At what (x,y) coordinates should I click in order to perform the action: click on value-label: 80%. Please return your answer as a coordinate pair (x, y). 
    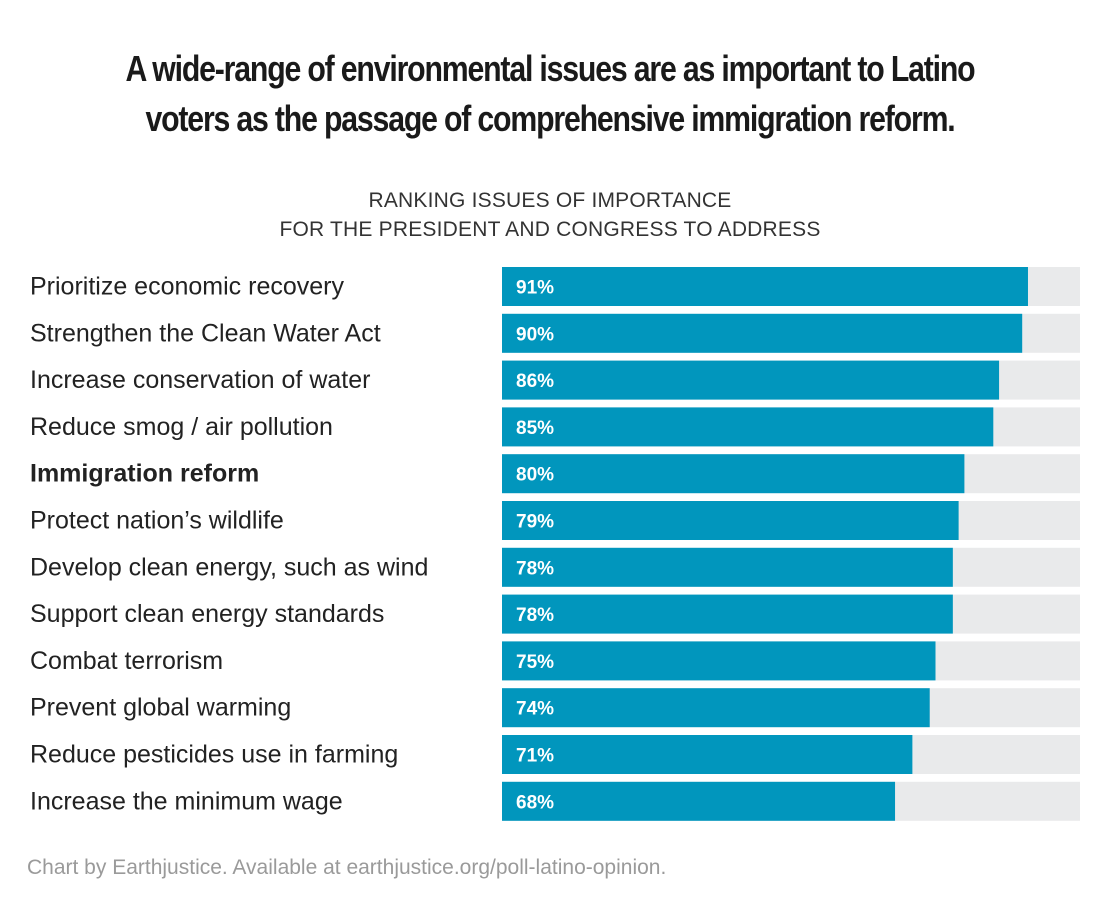
    Looking at the image, I should click on (535, 475).